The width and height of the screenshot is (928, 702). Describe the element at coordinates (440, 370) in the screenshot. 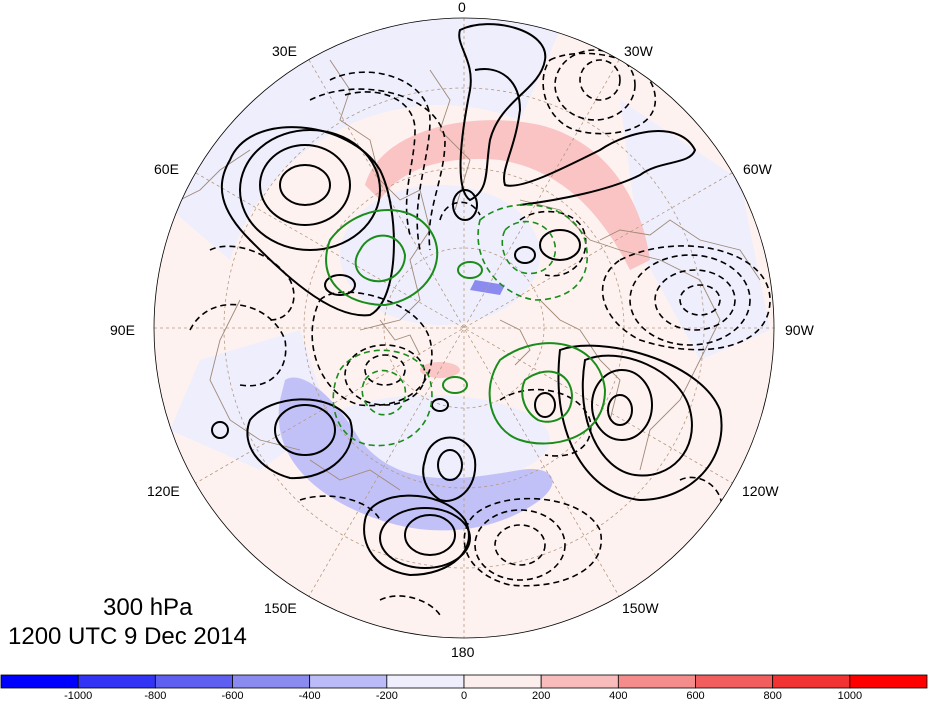

I see `small-positive-anomaly` at that location.